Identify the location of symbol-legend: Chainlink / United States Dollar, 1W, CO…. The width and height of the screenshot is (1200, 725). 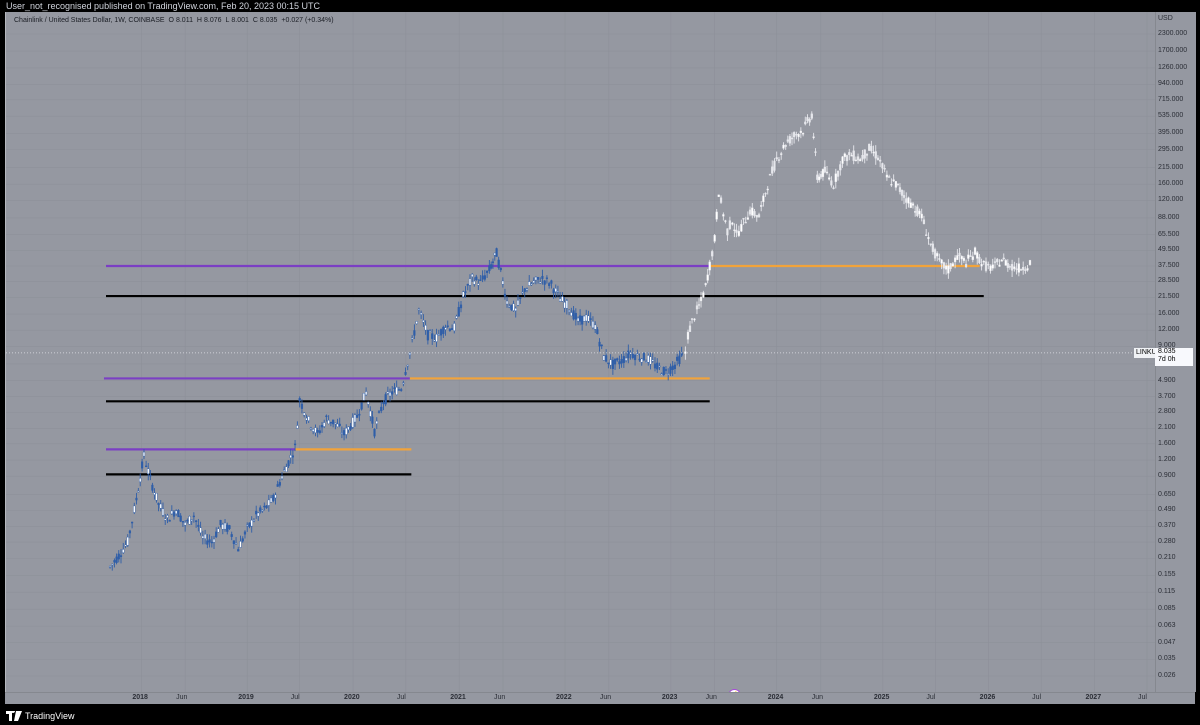
(175, 20).